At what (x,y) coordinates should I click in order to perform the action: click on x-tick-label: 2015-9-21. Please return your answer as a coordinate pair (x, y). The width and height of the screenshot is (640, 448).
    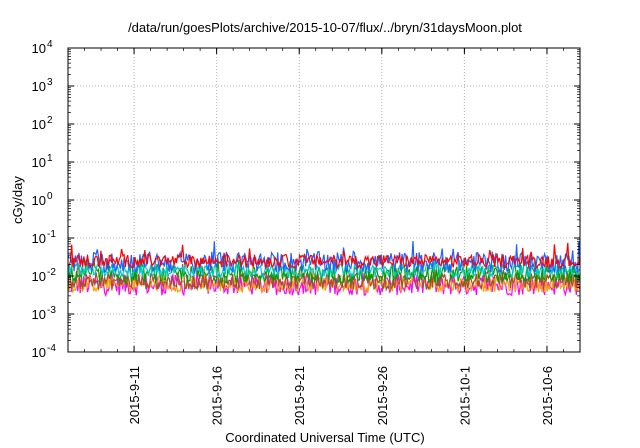
    Looking at the image, I should click on (299, 395).